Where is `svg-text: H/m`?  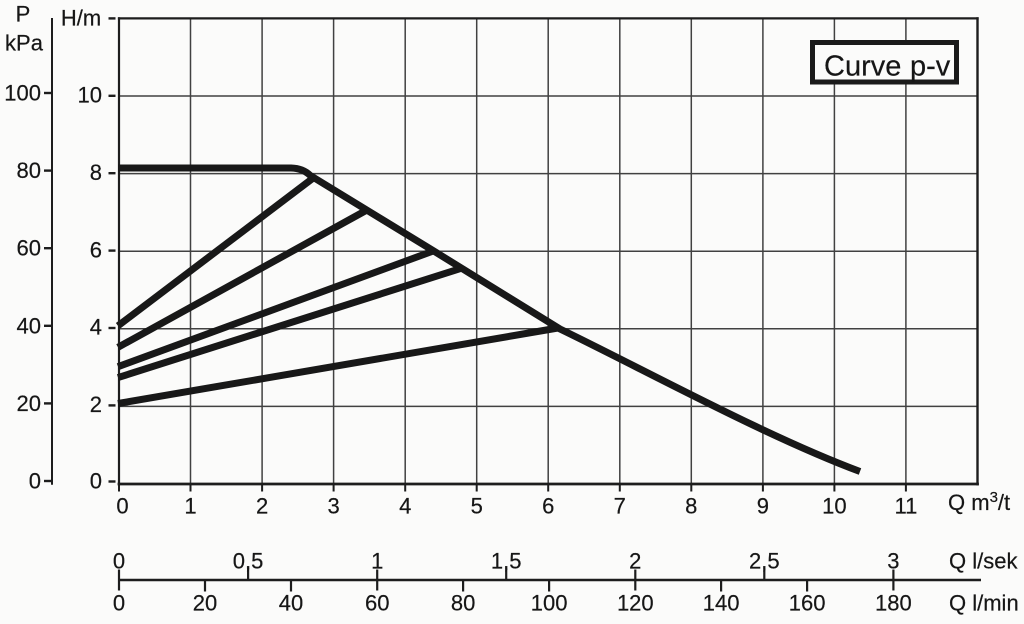
svg-text: H/m is located at coordinates (81, 18).